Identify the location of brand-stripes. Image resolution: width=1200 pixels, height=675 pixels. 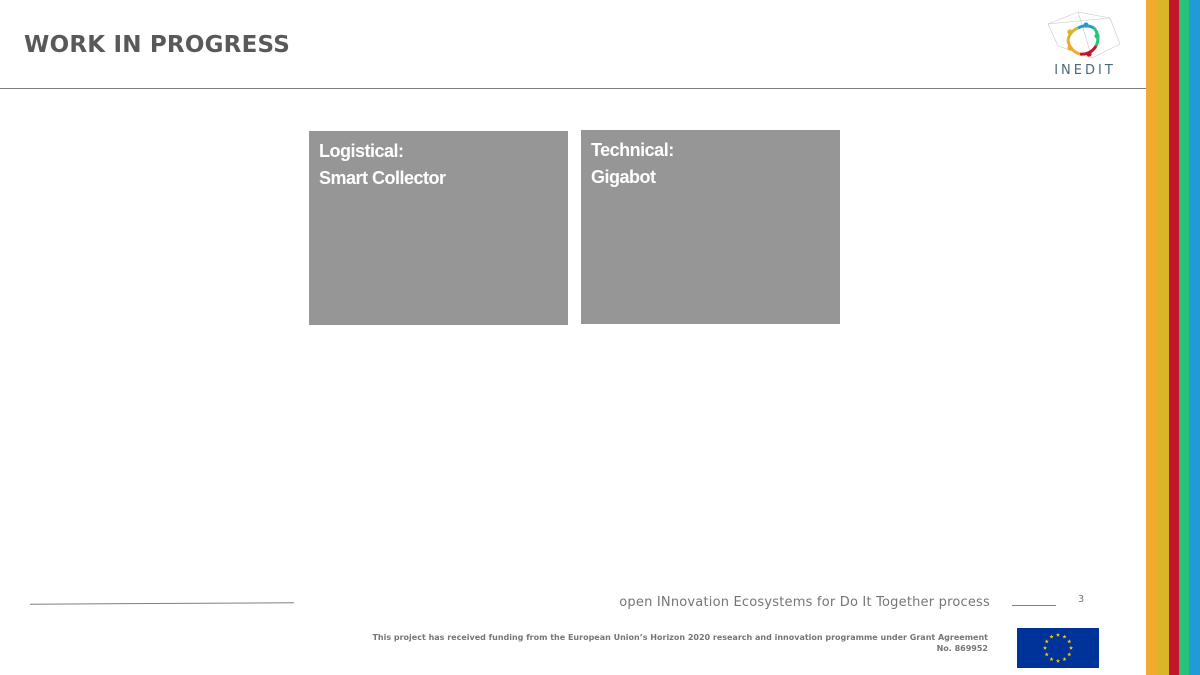
(1173, 337).